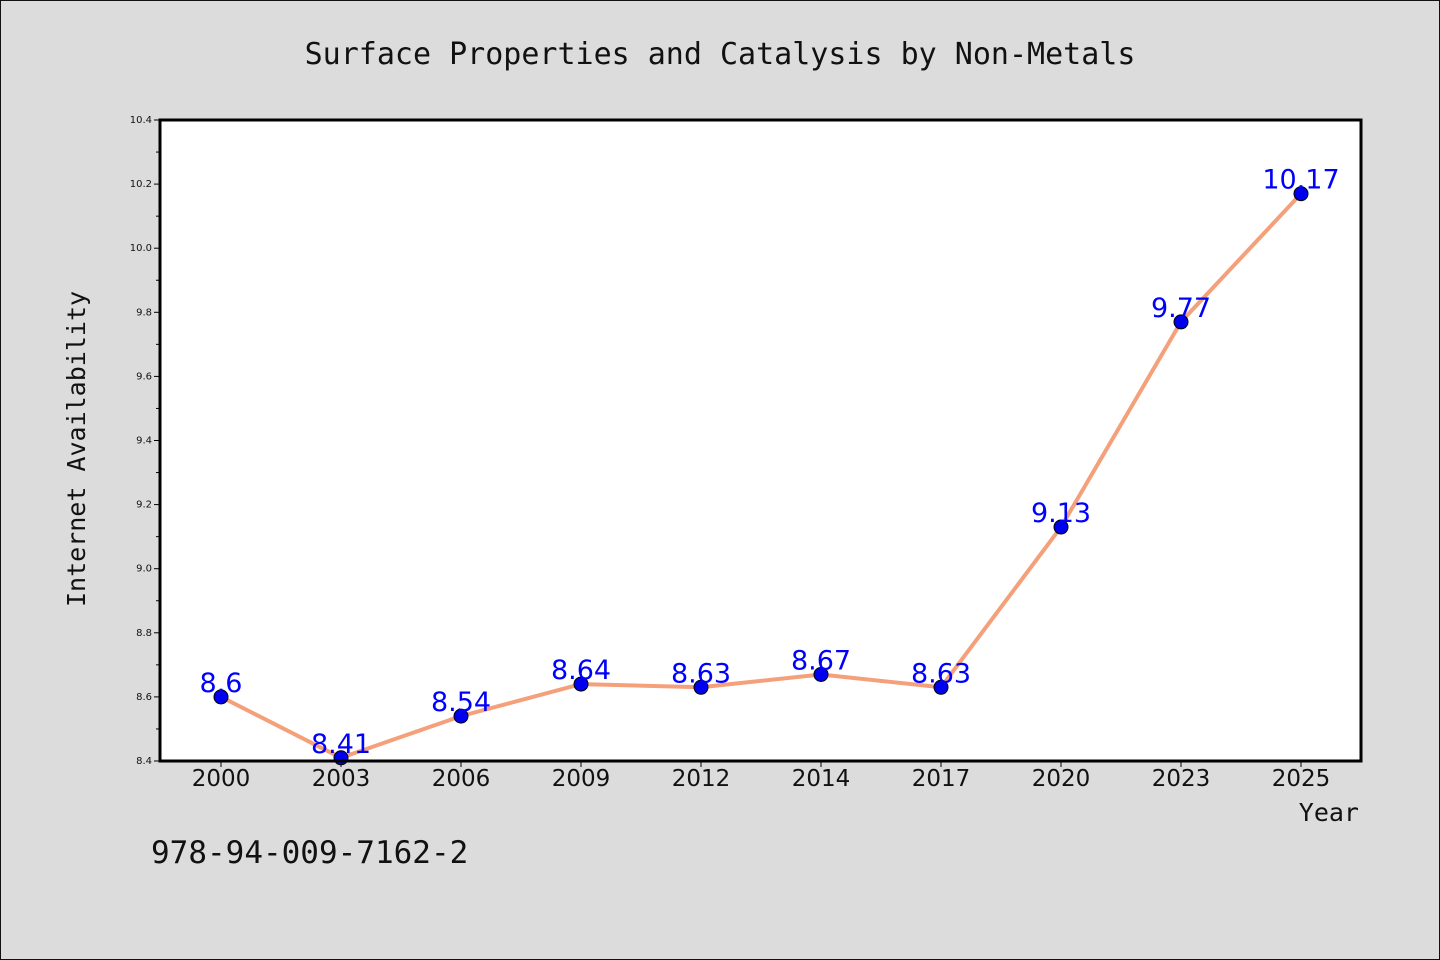  Describe the element at coordinates (144, 505) in the screenshot. I see `y-tick-label: 9.2` at that location.